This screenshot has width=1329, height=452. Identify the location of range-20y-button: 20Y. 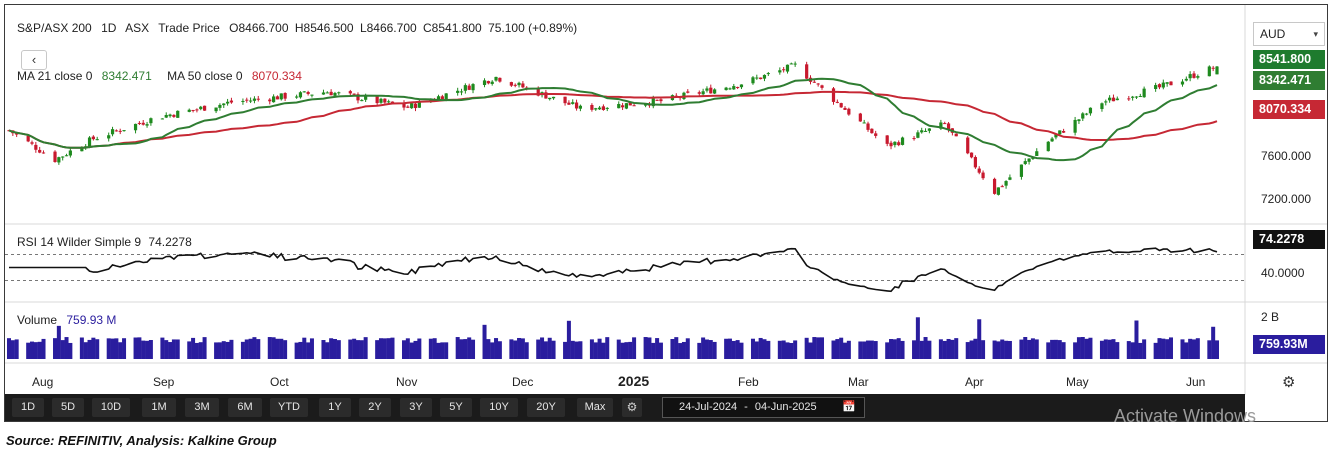
(546, 407).